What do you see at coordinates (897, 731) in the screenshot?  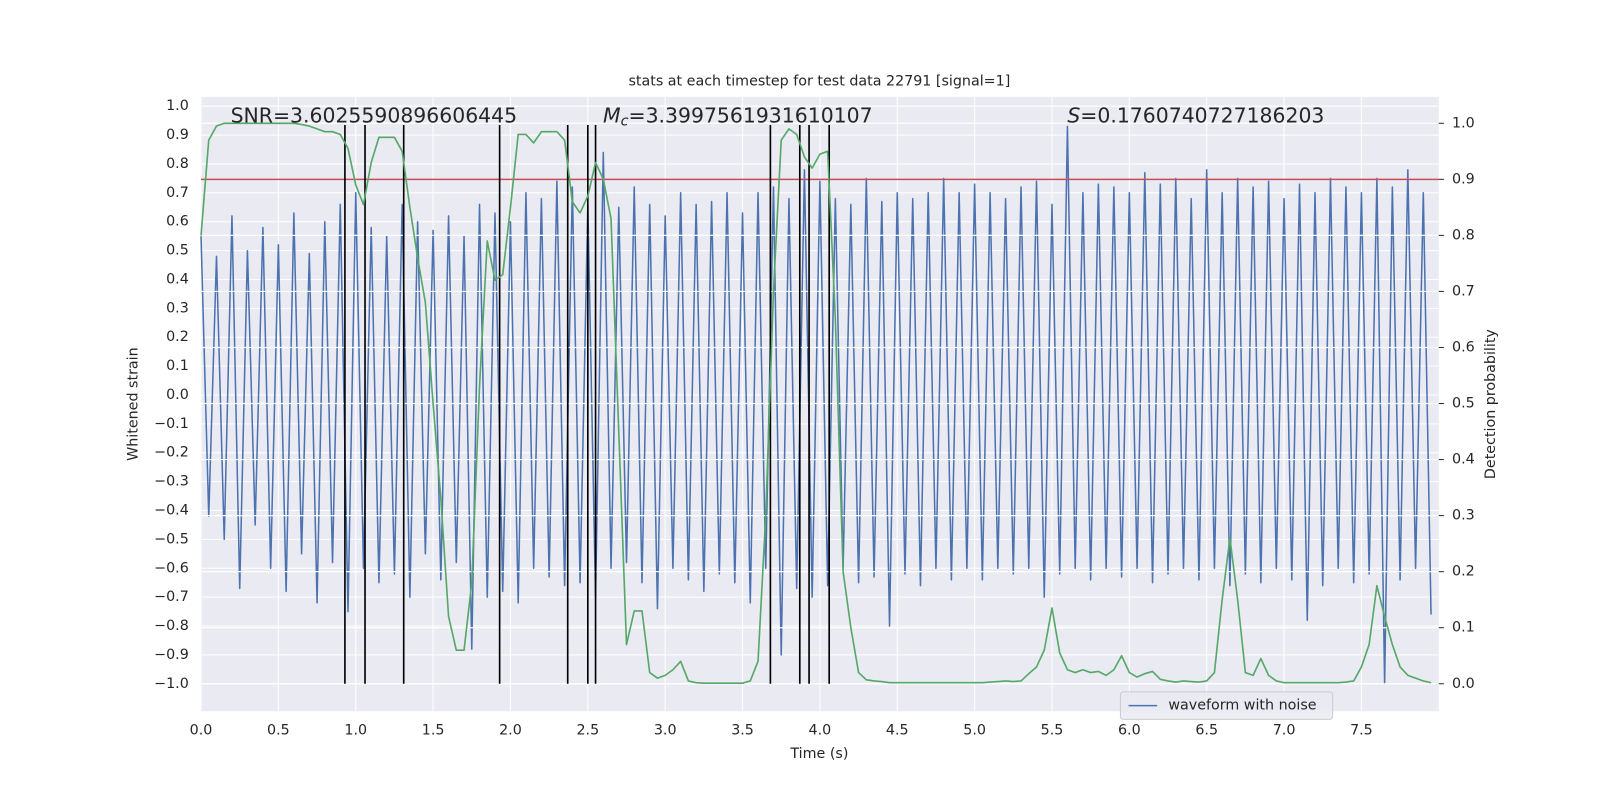 I see `x-tick-label: 4.5` at bounding box center [897, 731].